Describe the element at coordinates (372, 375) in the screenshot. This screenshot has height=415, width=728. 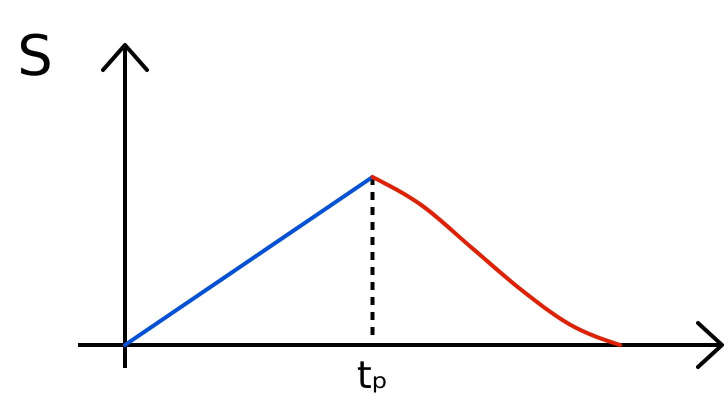
I see `text: tₚ` at that location.